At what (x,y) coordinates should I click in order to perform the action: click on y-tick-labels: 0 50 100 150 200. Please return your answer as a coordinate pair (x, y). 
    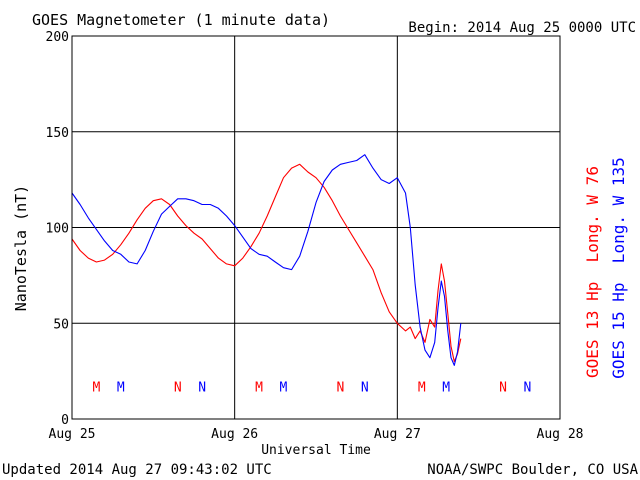
    Looking at the image, I should click on (57, 229).